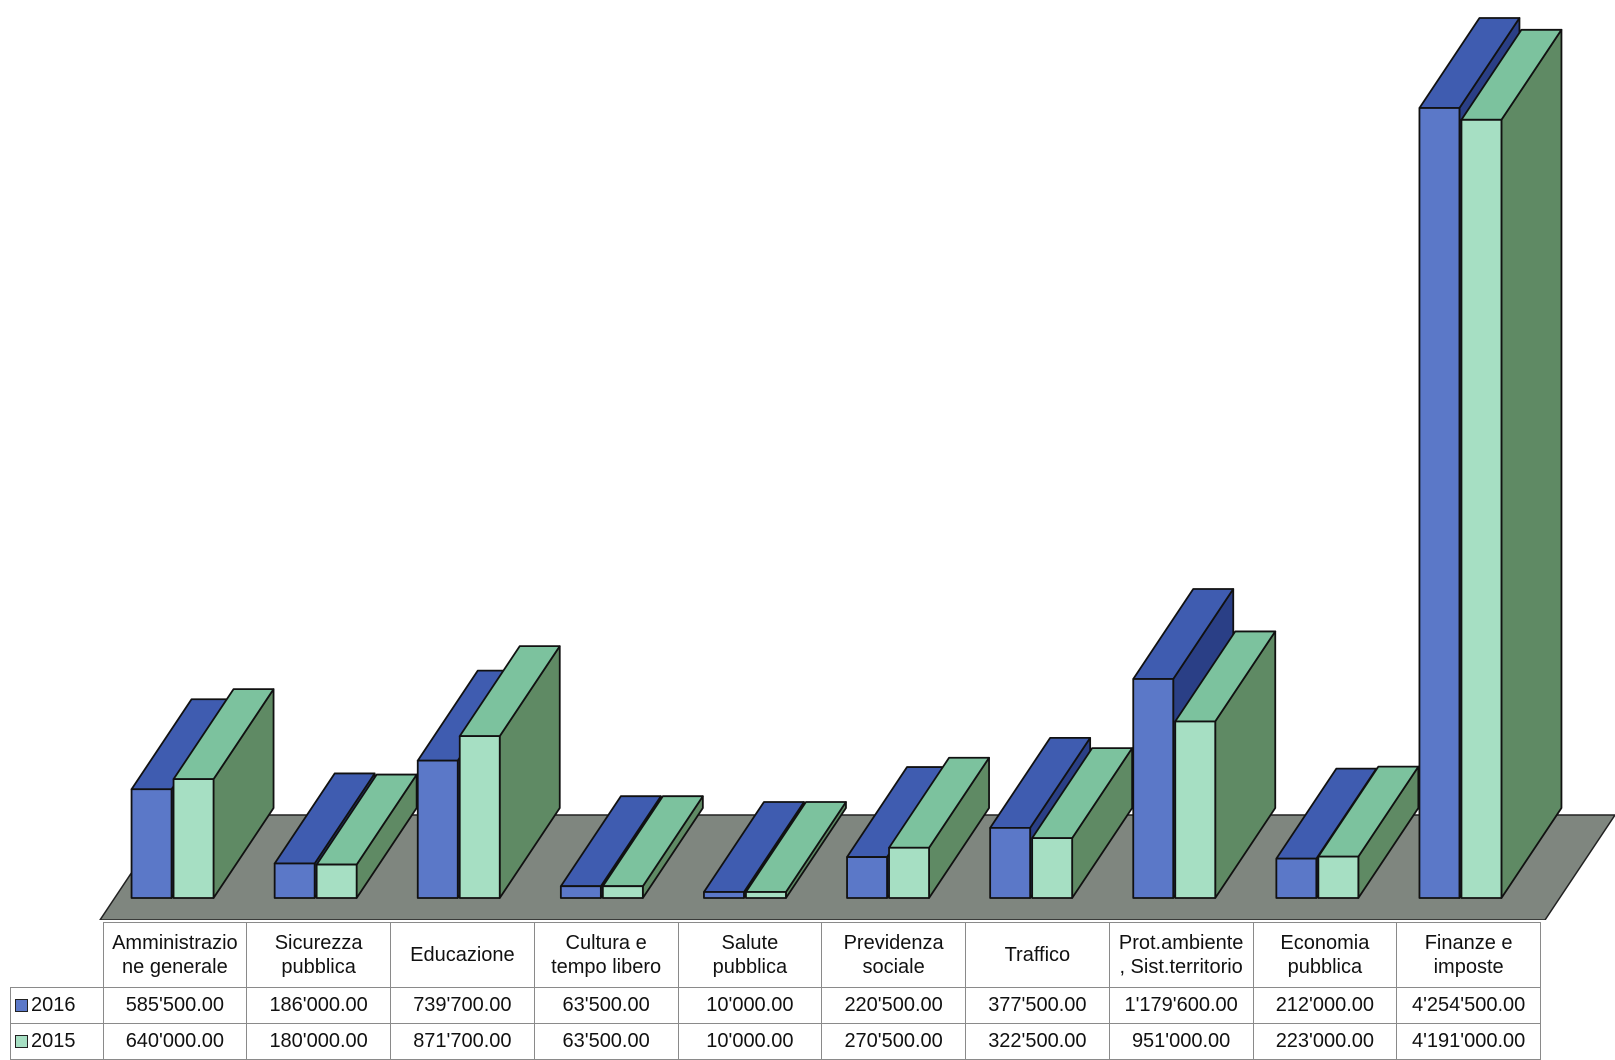  Describe the element at coordinates (750, 955) in the screenshot. I see `category-label: Salute pubblica` at that location.